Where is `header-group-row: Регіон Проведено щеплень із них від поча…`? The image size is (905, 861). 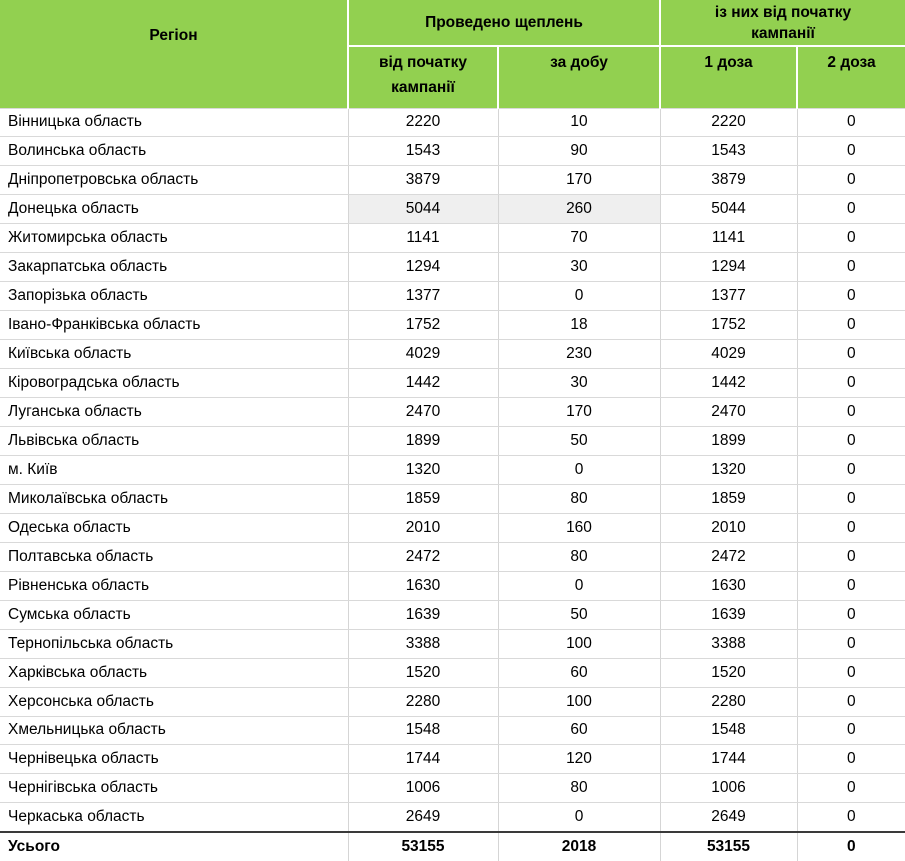
header-group-row: Регіон Проведено щеплень із них від поча… is located at coordinates (452, 54).